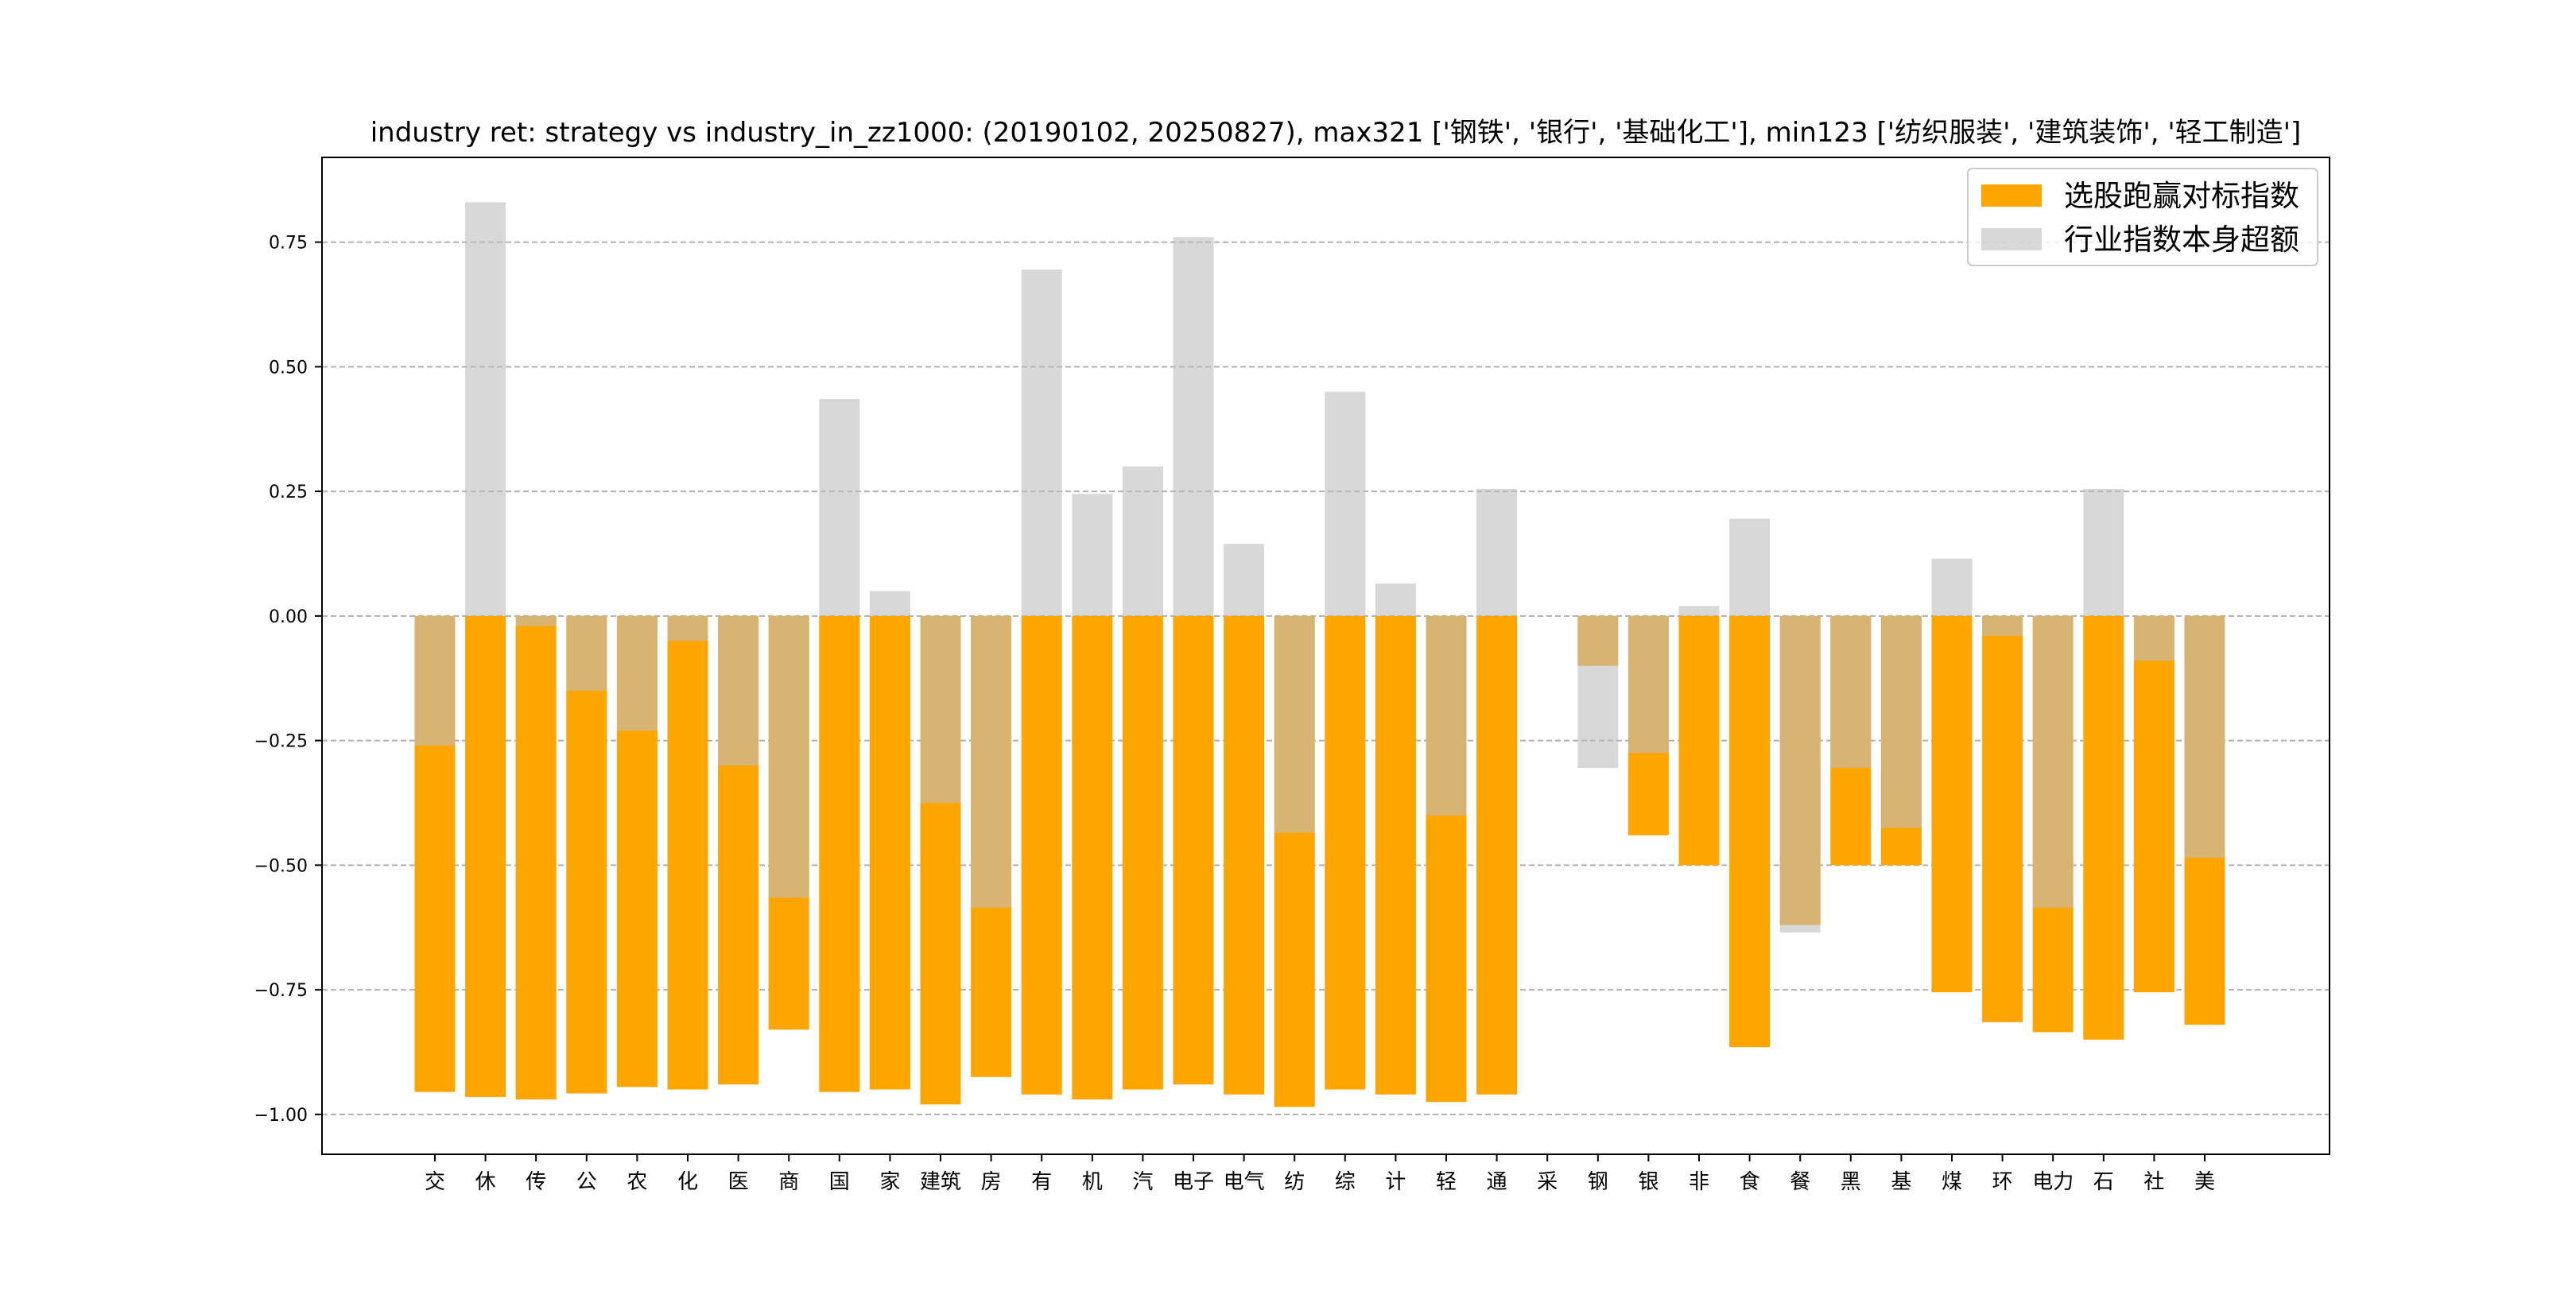 The height and width of the screenshot is (1291, 2576). I want to click on x-tick-label: 有, so click(1042, 1182).